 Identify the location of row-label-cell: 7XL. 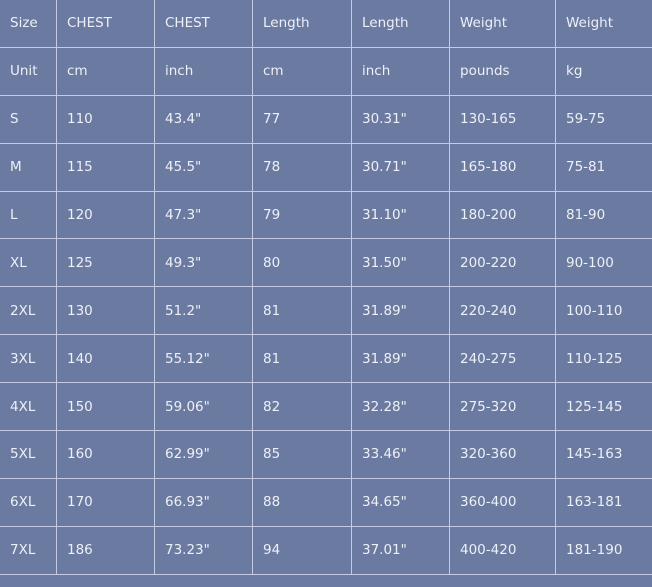
(28, 550).